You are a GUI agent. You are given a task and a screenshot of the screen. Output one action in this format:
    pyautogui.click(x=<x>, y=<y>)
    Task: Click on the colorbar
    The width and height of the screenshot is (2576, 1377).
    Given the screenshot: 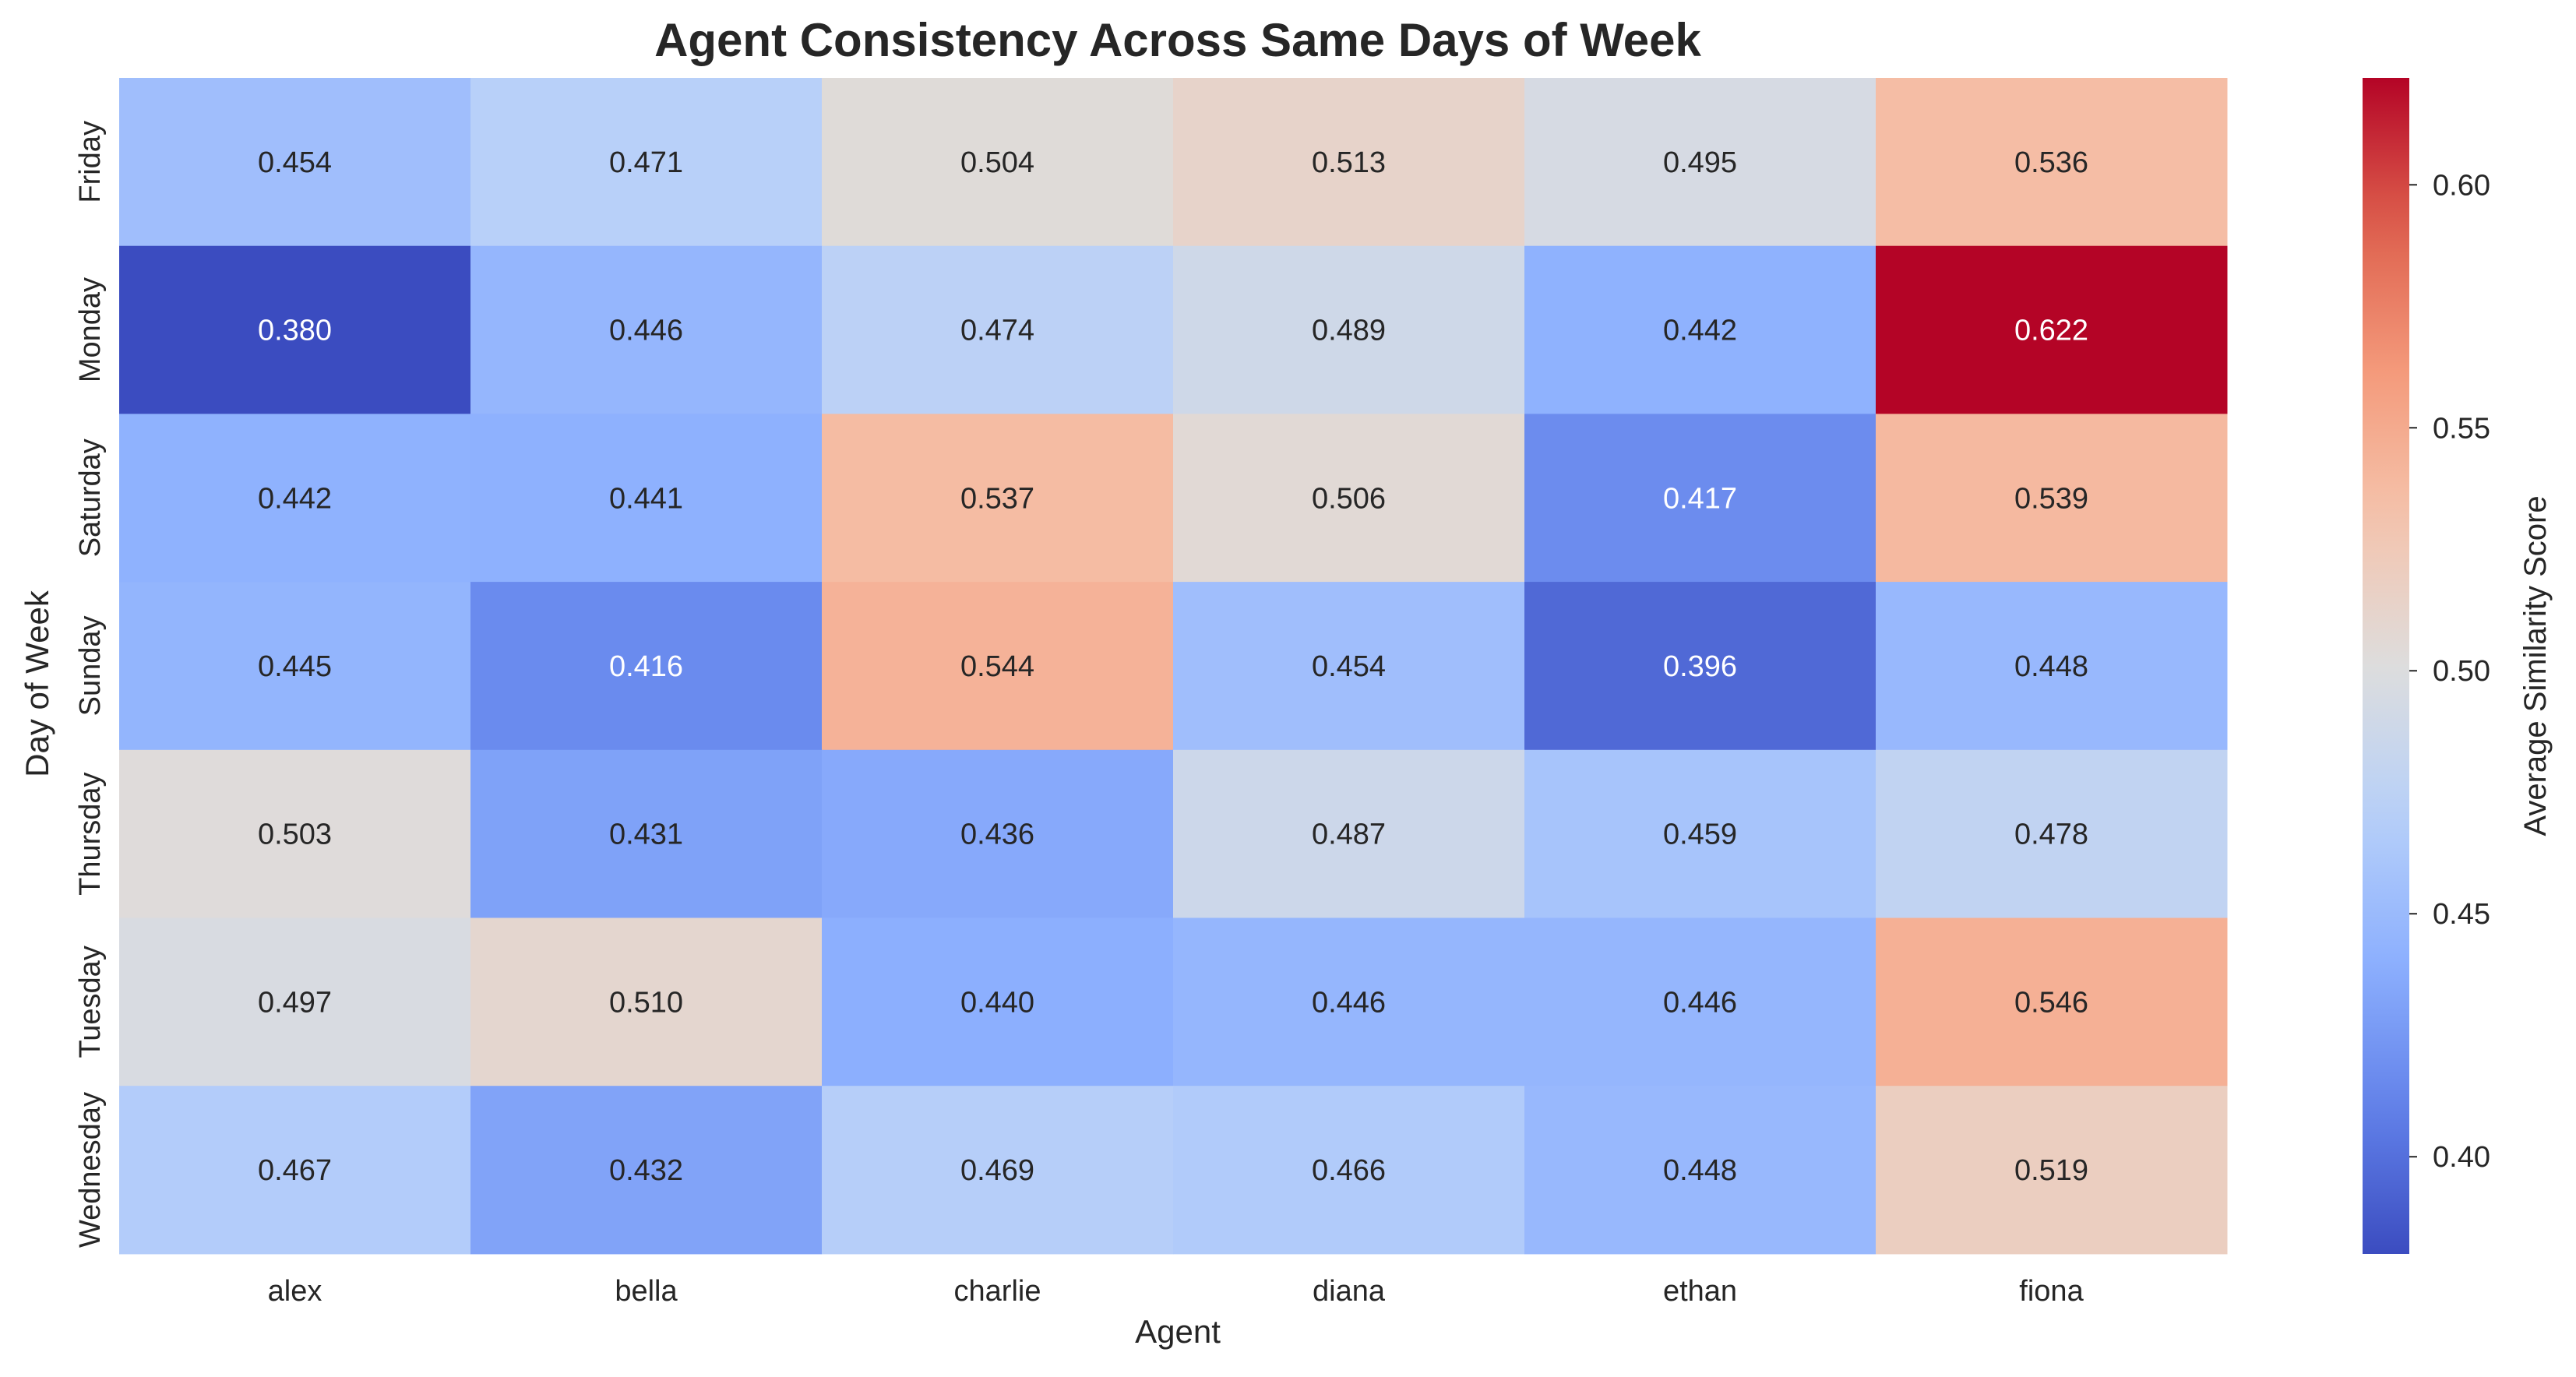 What is the action you would take?
    pyautogui.click(x=2386, y=666)
    